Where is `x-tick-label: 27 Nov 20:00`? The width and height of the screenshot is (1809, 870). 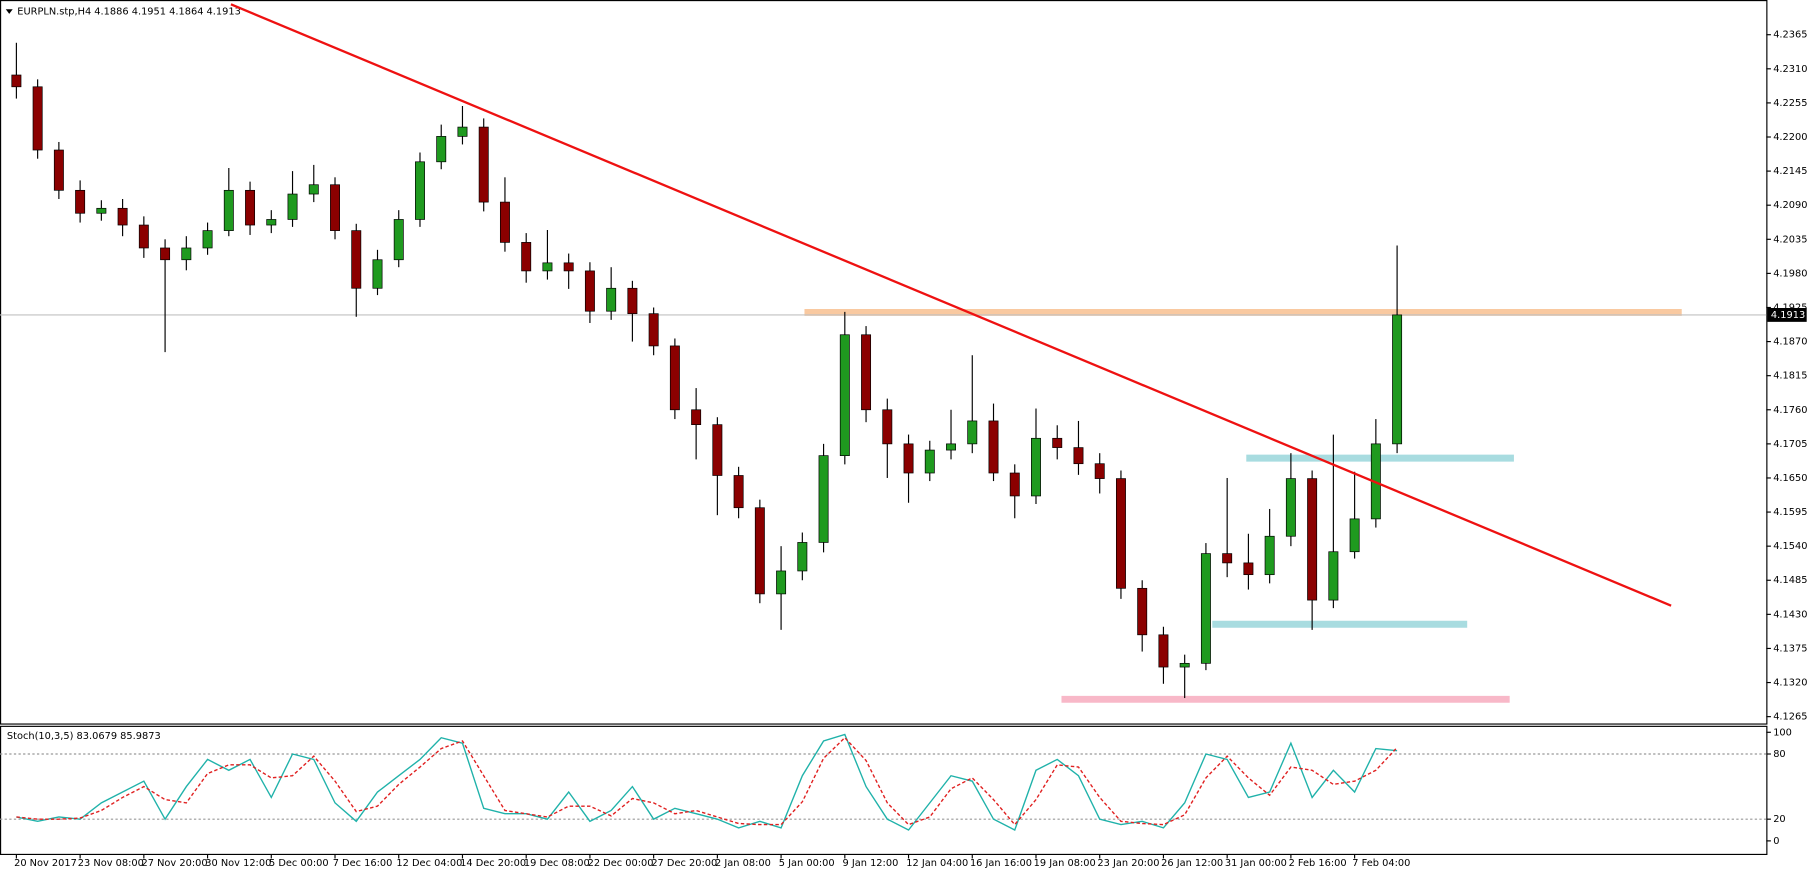 x-tick-label: 27 Nov 20:00 is located at coordinates (175, 863).